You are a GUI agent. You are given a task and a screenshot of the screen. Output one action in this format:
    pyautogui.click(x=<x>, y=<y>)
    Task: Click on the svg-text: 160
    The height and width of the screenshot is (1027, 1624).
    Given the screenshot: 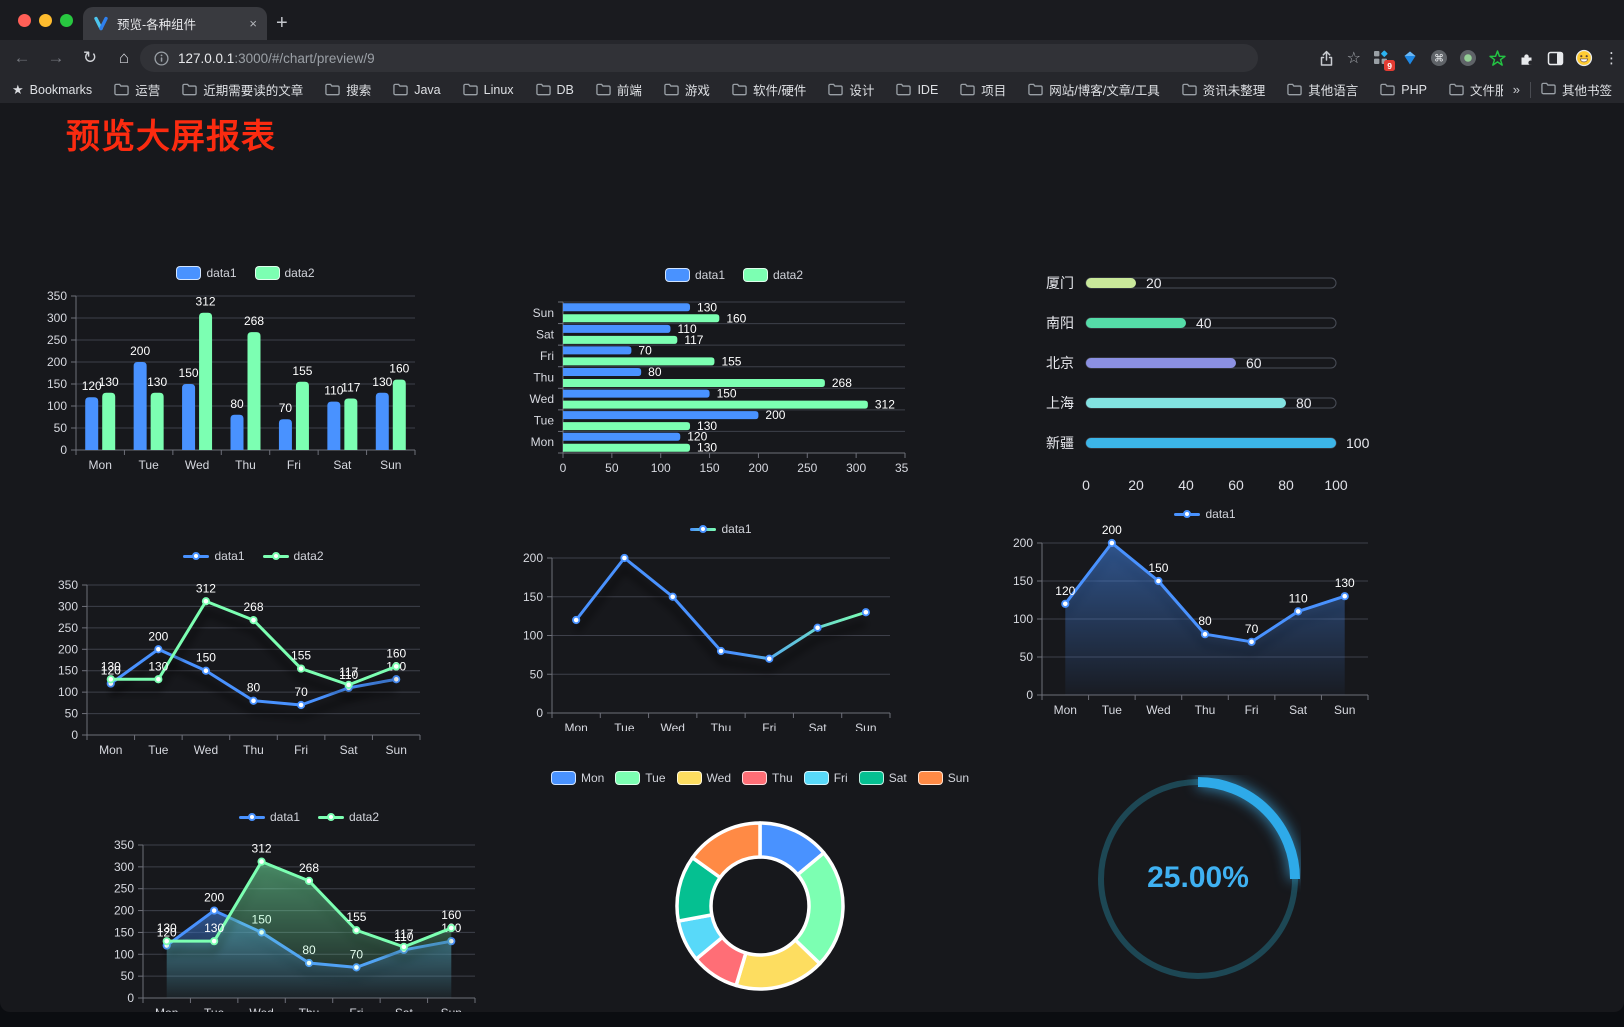 What is the action you would take?
    pyautogui.click(x=451, y=915)
    